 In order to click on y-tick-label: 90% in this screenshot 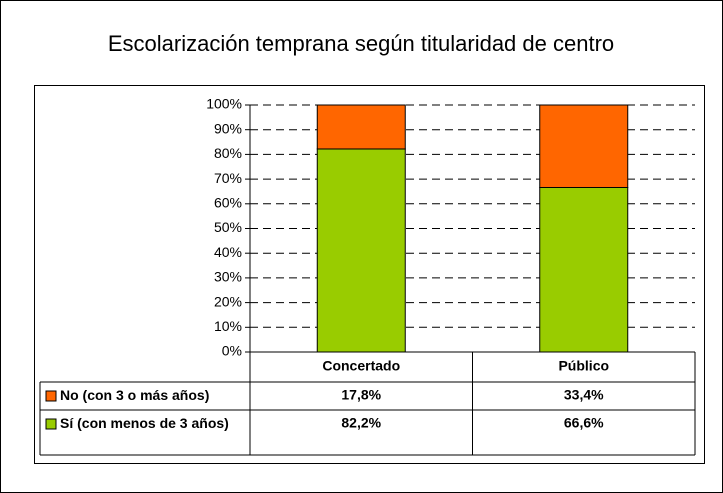, I will do `click(228, 128)`.